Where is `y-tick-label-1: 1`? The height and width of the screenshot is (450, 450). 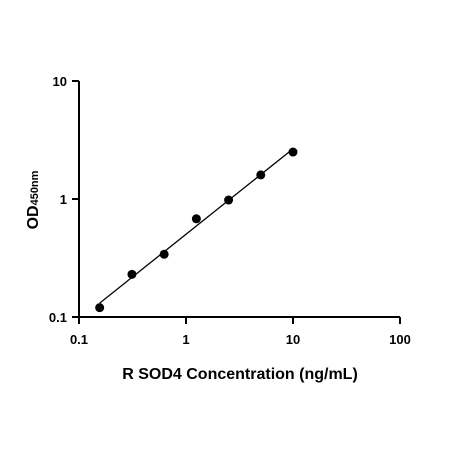 y-tick-label-1: 1 is located at coordinates (63, 199).